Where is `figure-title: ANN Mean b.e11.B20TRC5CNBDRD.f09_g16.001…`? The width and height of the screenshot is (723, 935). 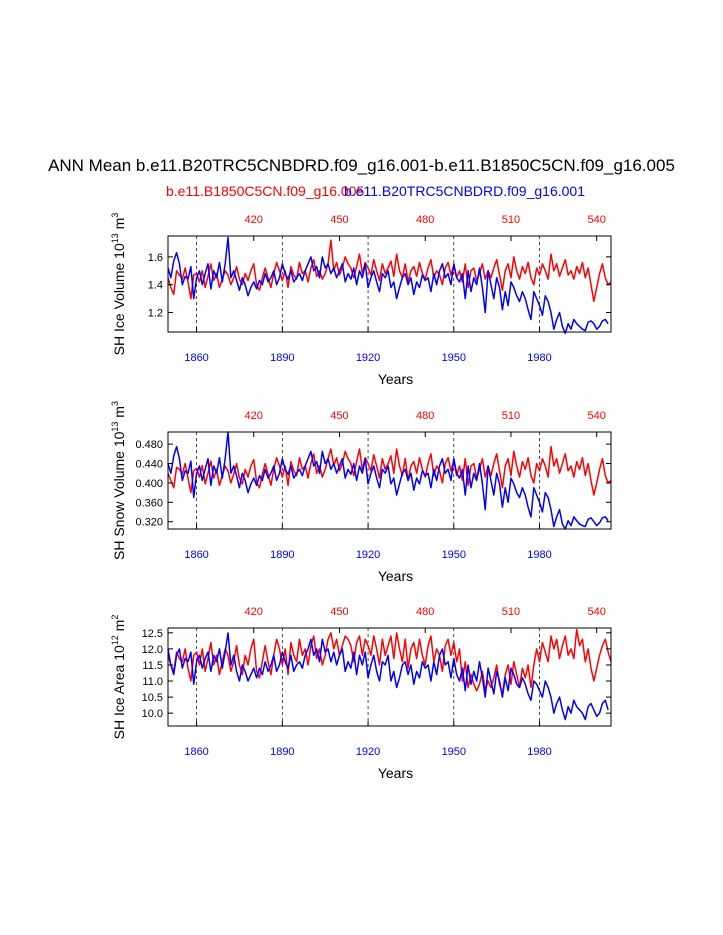 figure-title: ANN Mean b.e11.B20TRC5CNBDRD.f09_g16.001… is located at coordinates (361, 165).